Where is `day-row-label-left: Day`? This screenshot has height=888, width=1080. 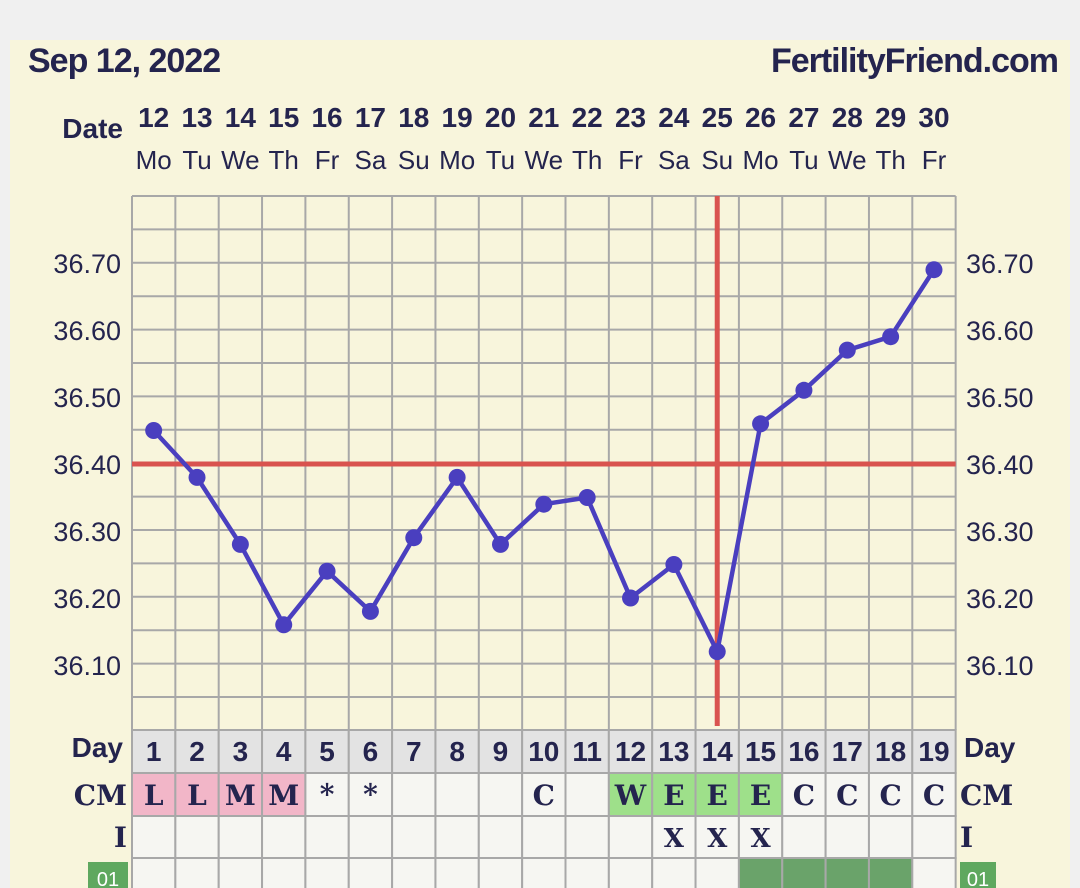
day-row-label-left: Day is located at coordinates (98, 747).